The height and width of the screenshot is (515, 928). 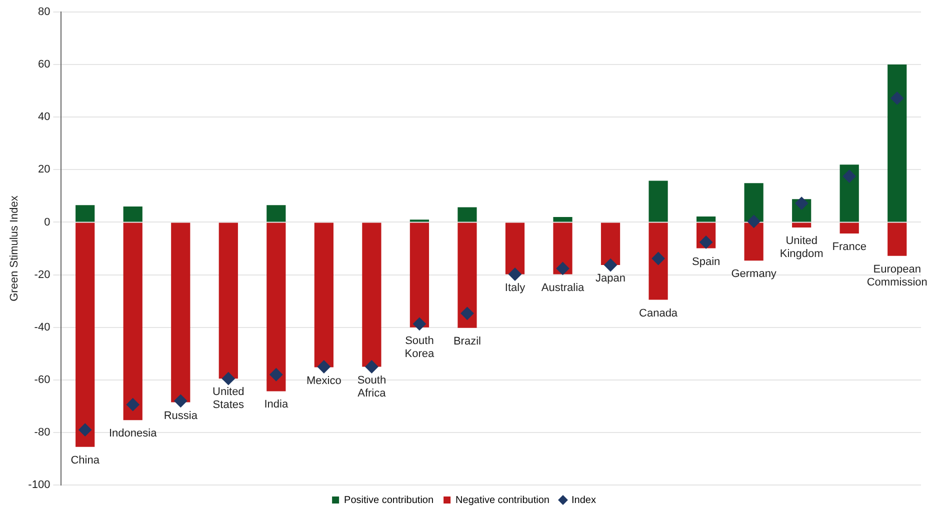 I want to click on x-tick-label: Indonesia, so click(x=133, y=434).